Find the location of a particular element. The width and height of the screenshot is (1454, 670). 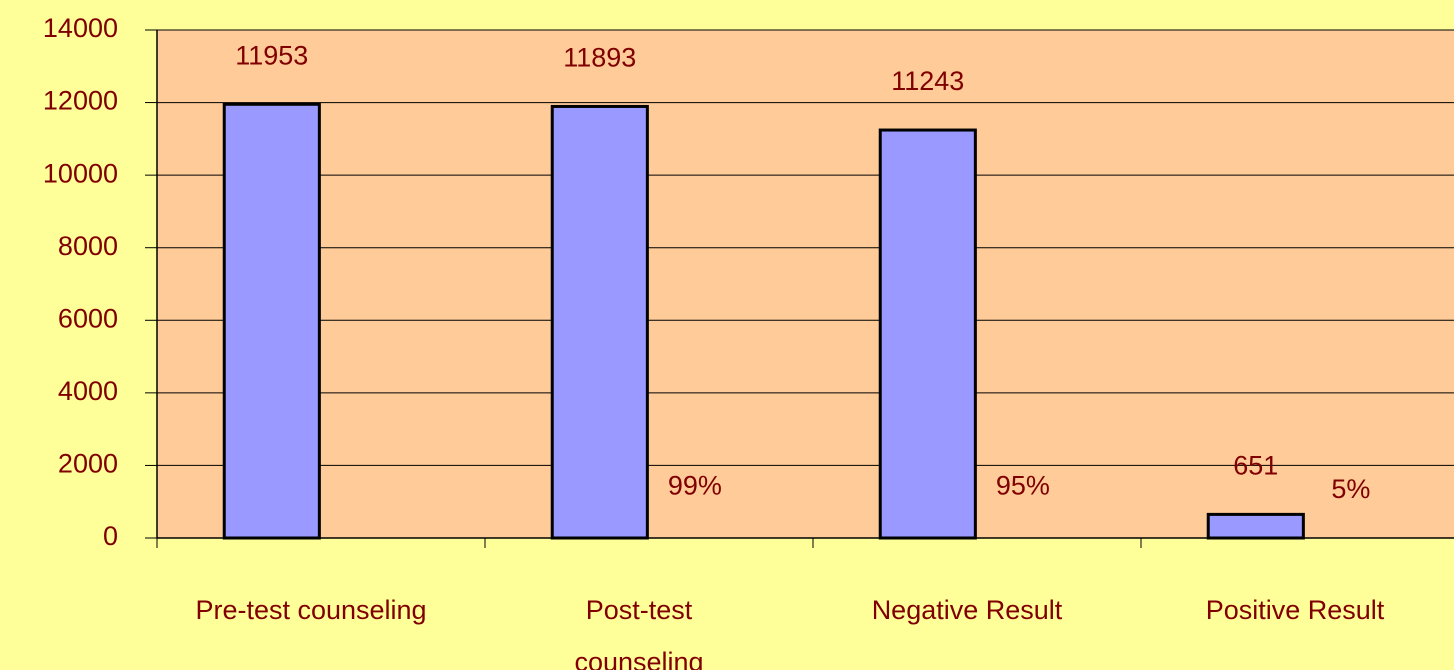

x-tick-label: Pre-test counseling is located at coordinates (311, 610).